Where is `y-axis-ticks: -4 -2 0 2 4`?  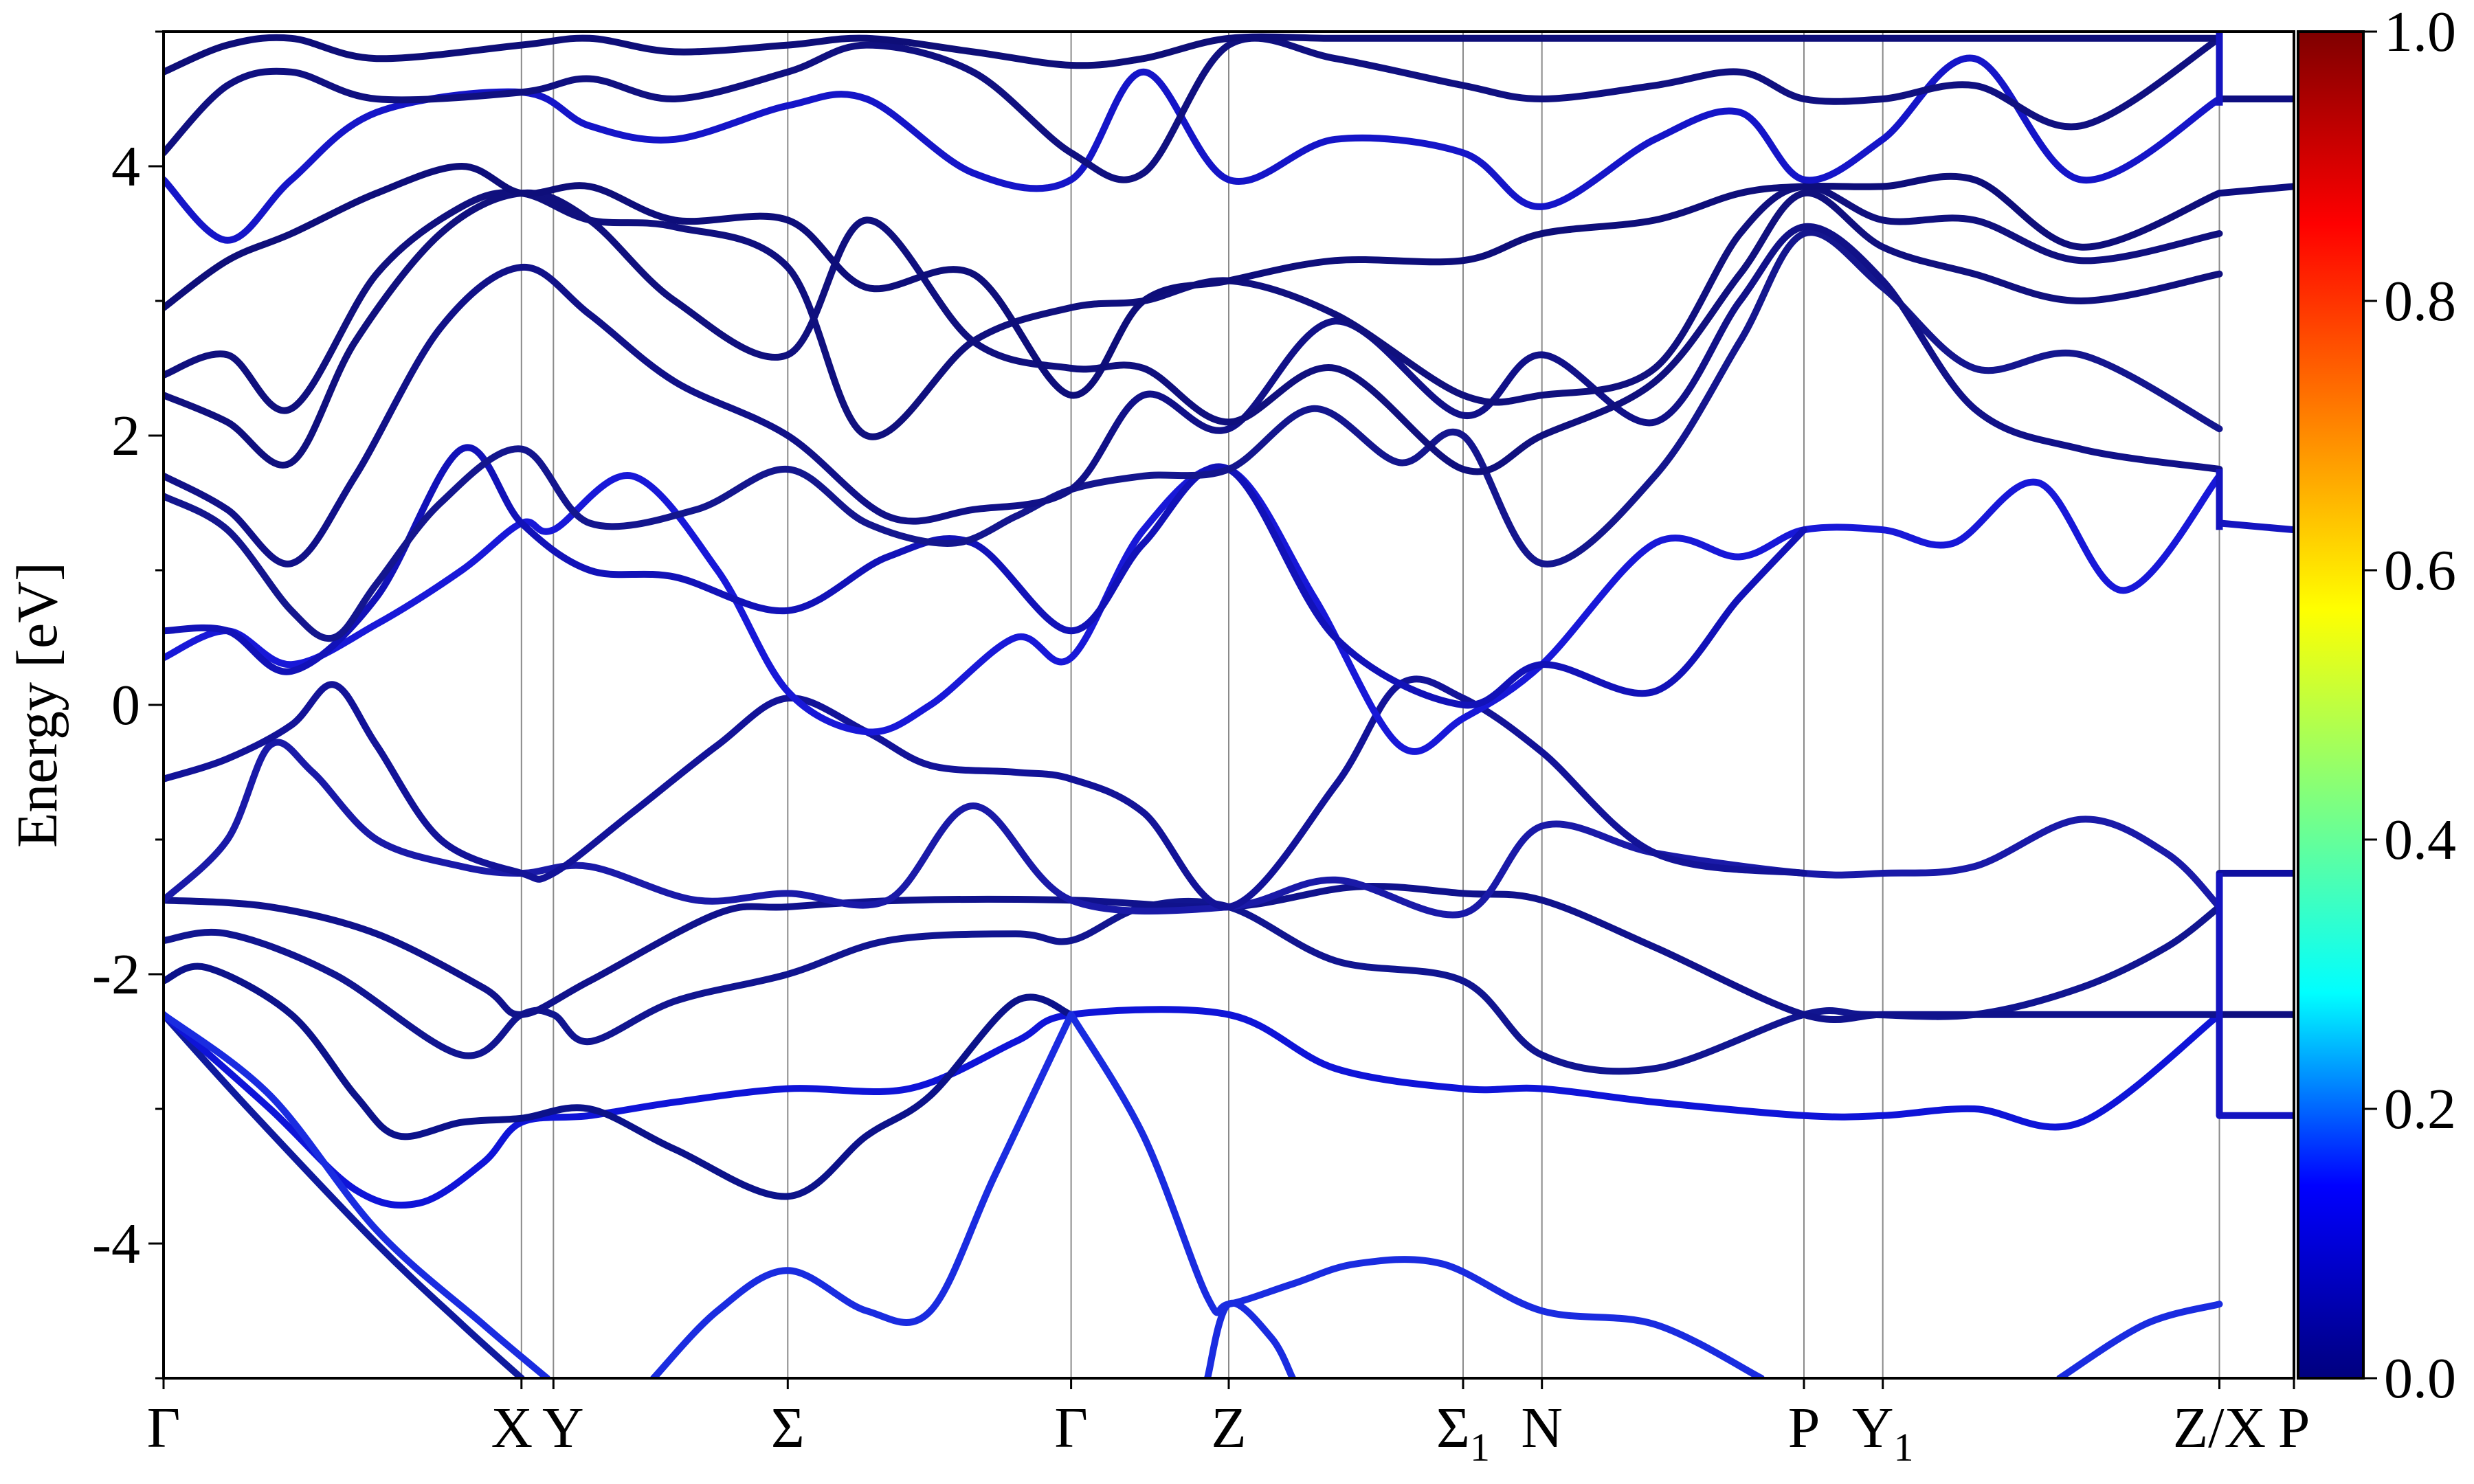 y-axis-ticks: -4 -2 0 2 4 is located at coordinates (128, 705).